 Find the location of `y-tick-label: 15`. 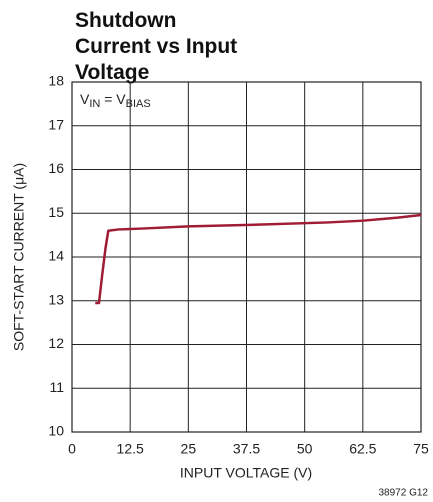

y-tick-label: 15 is located at coordinates (56, 212).